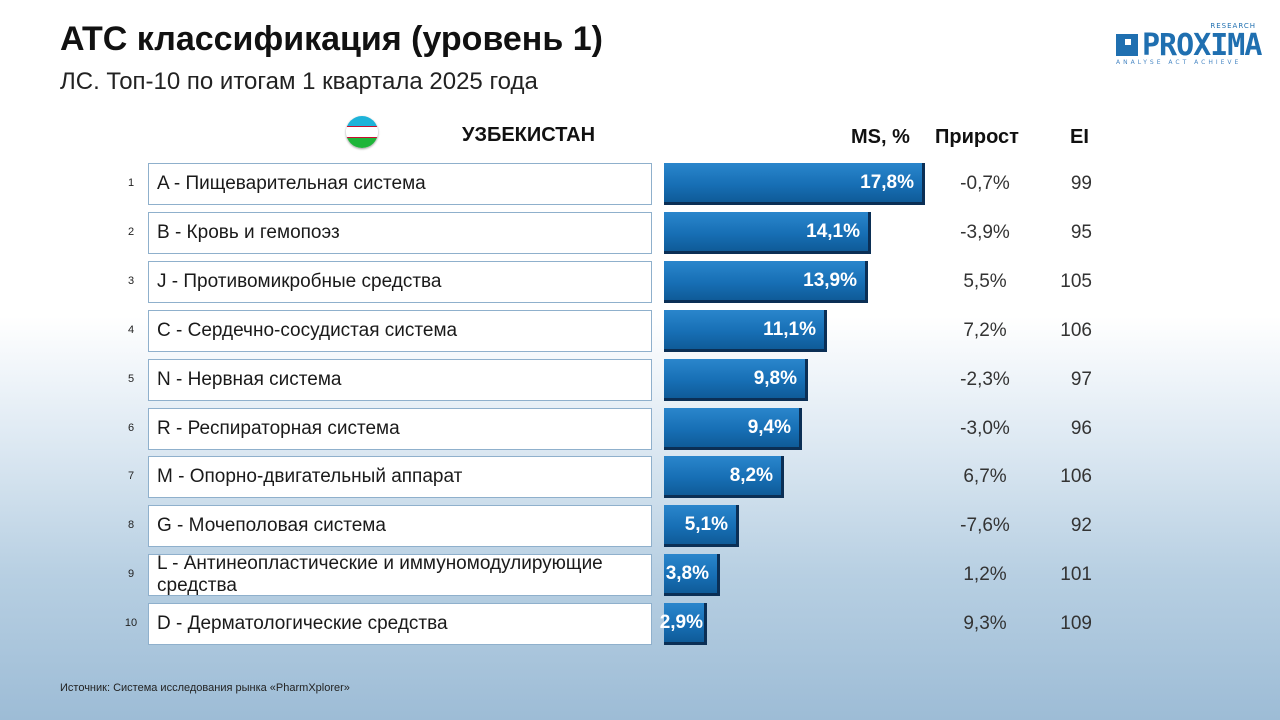 The width and height of the screenshot is (1280, 720). Describe the element at coordinates (724, 477) in the screenshot. I see `ms-bar: 8,2%` at that location.